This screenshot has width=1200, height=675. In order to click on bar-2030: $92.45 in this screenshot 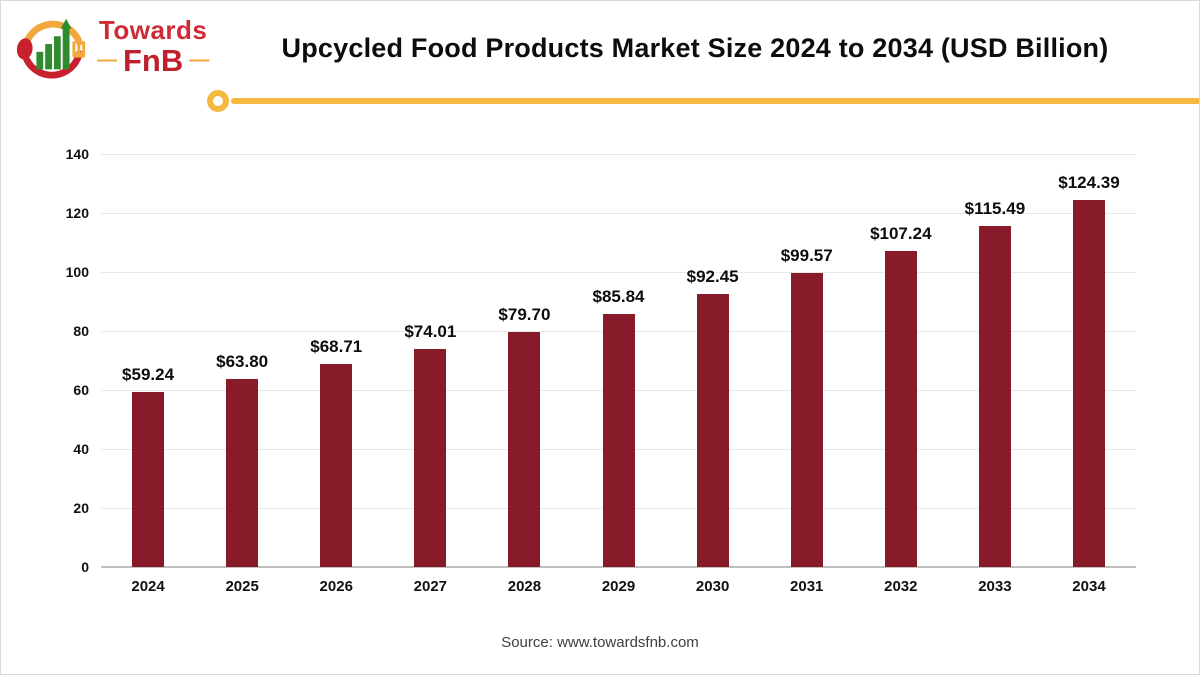, I will do `click(713, 417)`.